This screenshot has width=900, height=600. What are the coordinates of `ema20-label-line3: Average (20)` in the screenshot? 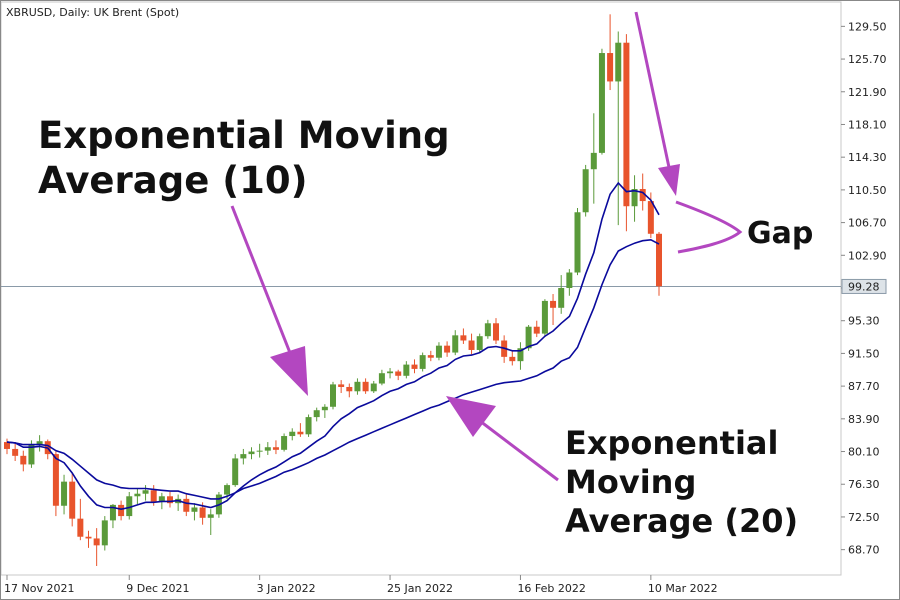 It's located at (681, 521).